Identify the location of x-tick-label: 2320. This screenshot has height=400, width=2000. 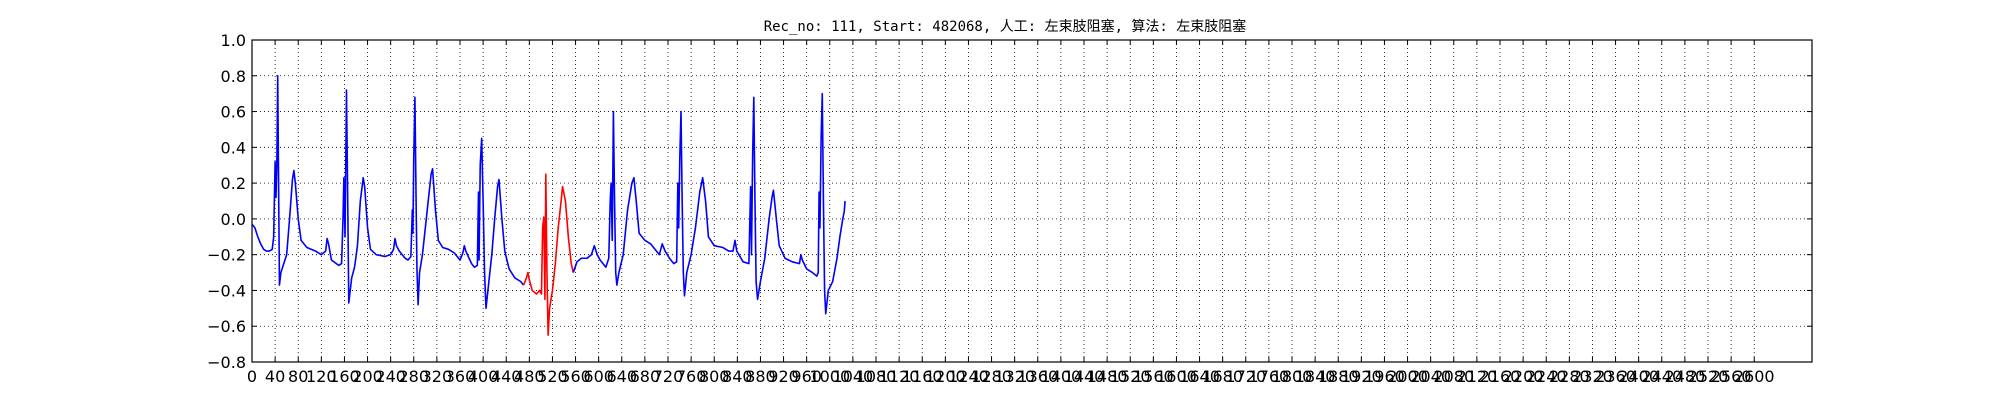
(1592, 376).